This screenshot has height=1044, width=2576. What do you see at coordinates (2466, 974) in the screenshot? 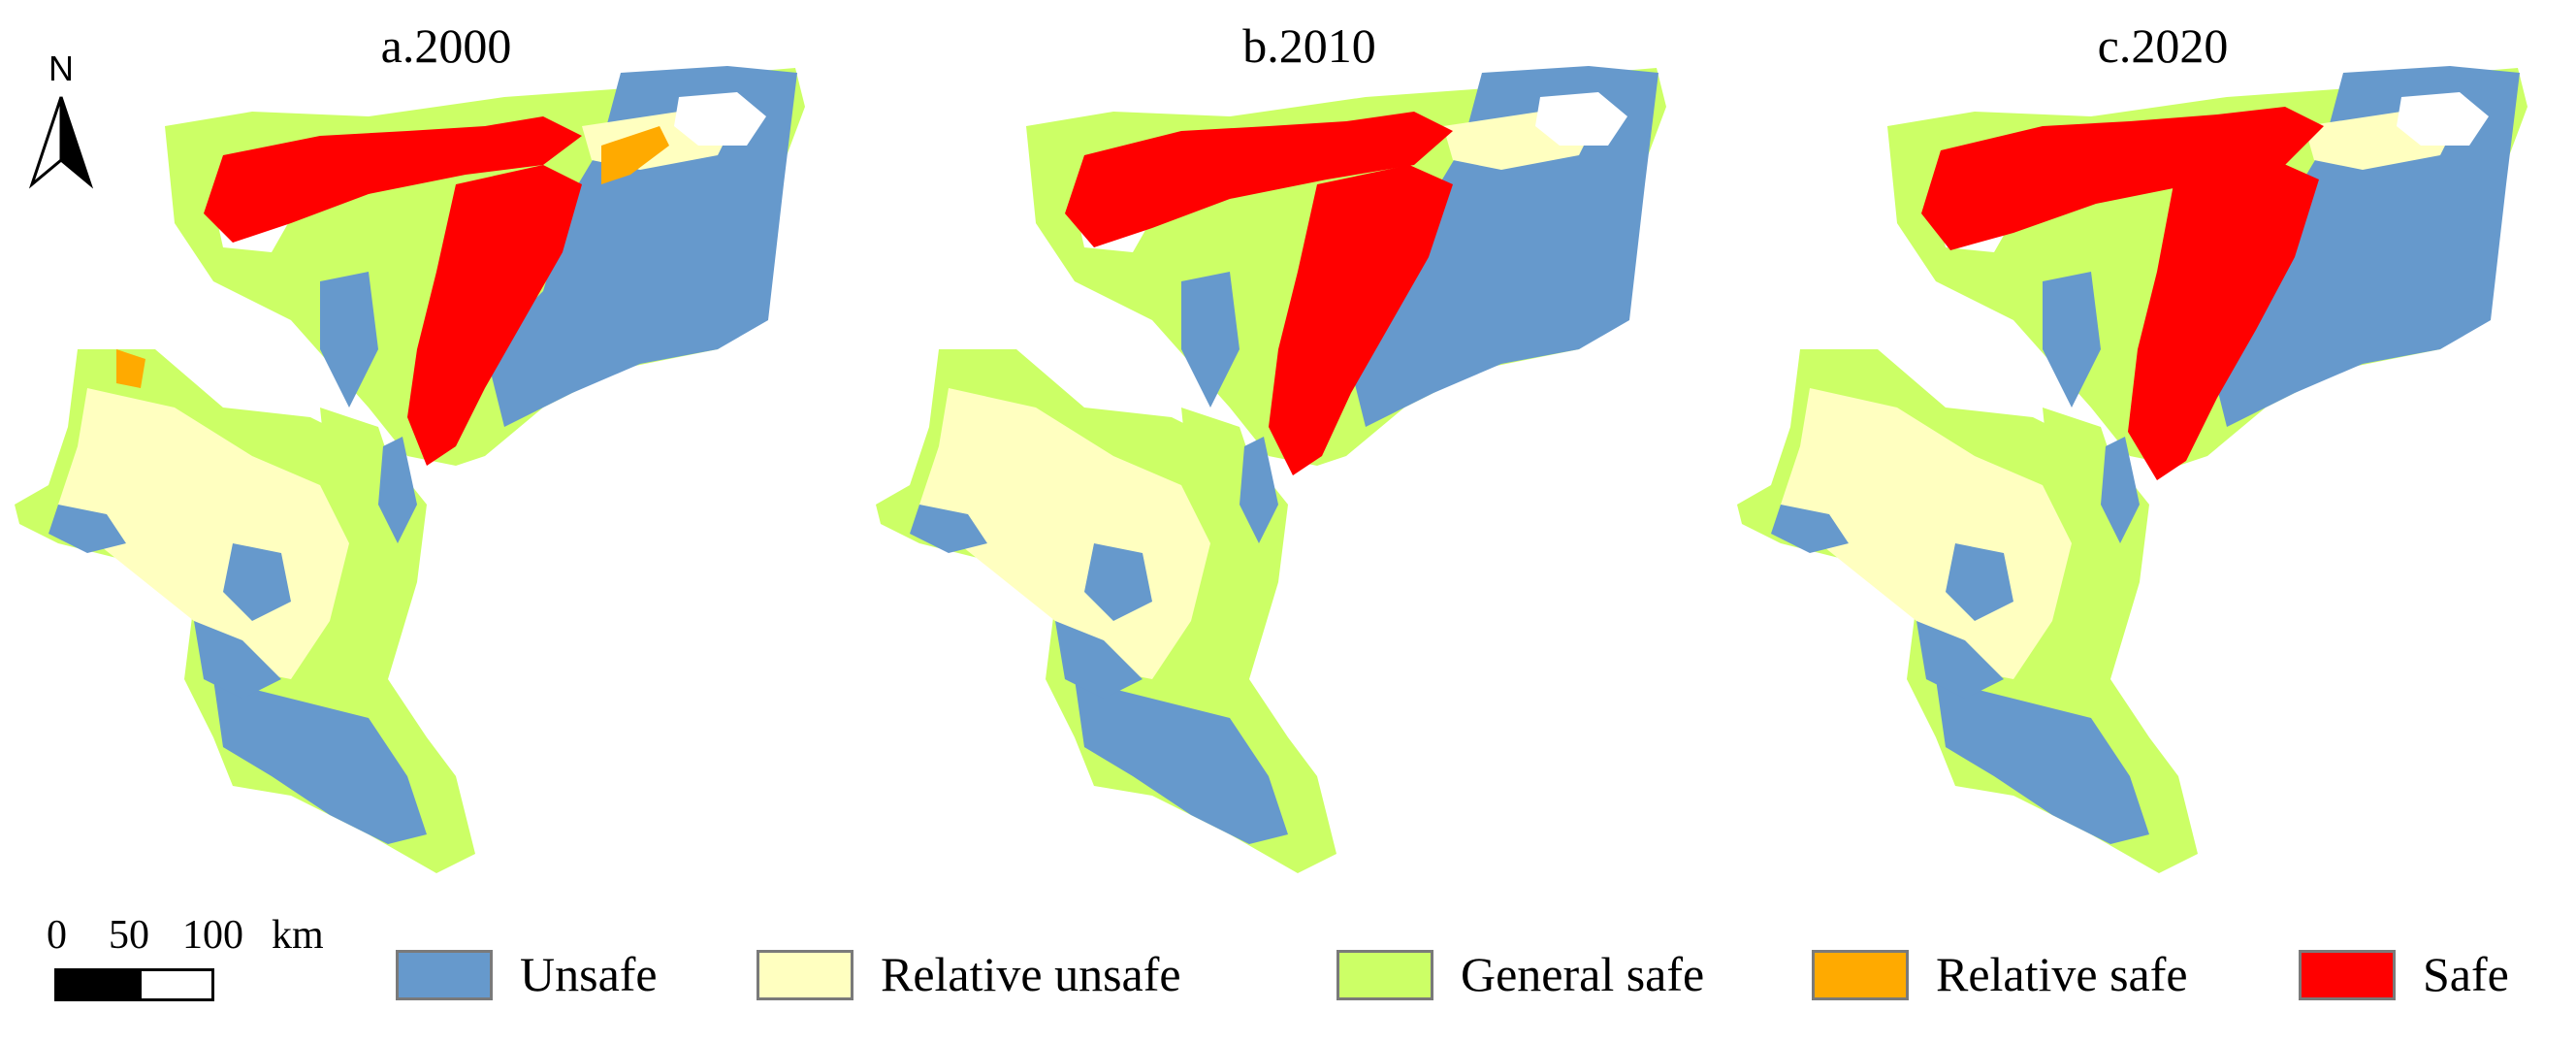
I see `legend-label: Safe` at bounding box center [2466, 974].